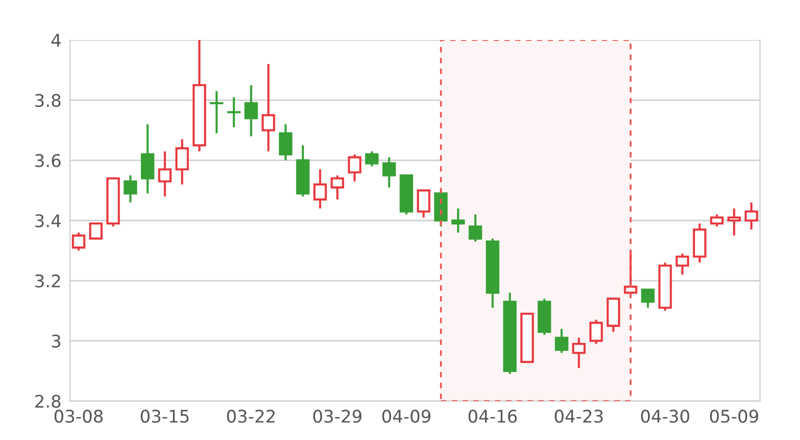 The width and height of the screenshot is (800, 440). What do you see at coordinates (492, 416) in the screenshot?
I see `x-tick-label: 04-16` at bounding box center [492, 416].